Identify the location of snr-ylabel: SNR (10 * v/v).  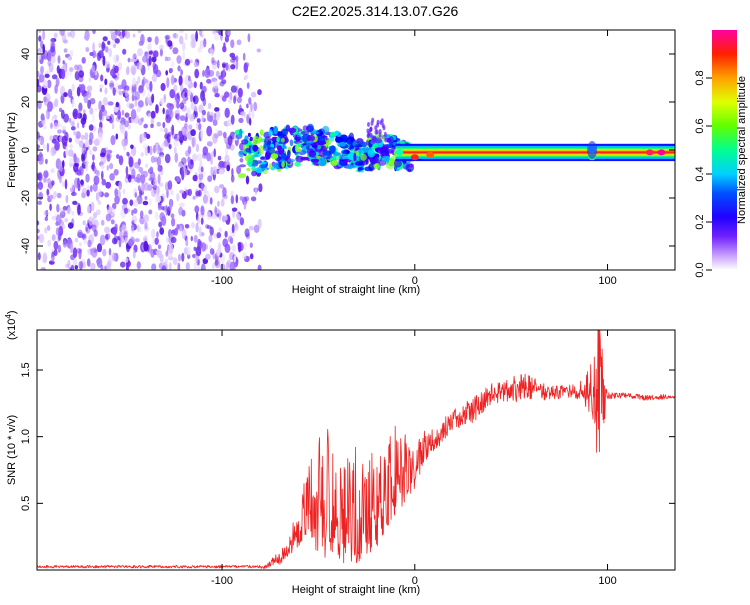
(12, 450).